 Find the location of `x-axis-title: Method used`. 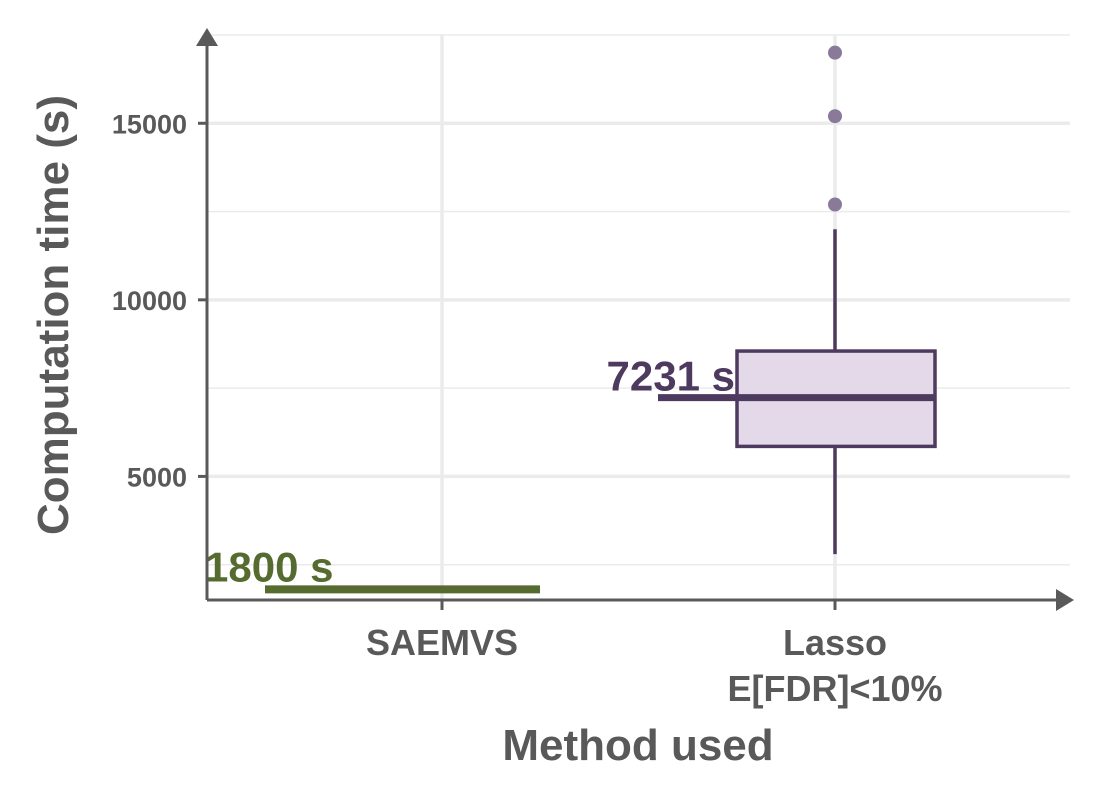

x-axis-title: Method used is located at coordinates (637, 745).